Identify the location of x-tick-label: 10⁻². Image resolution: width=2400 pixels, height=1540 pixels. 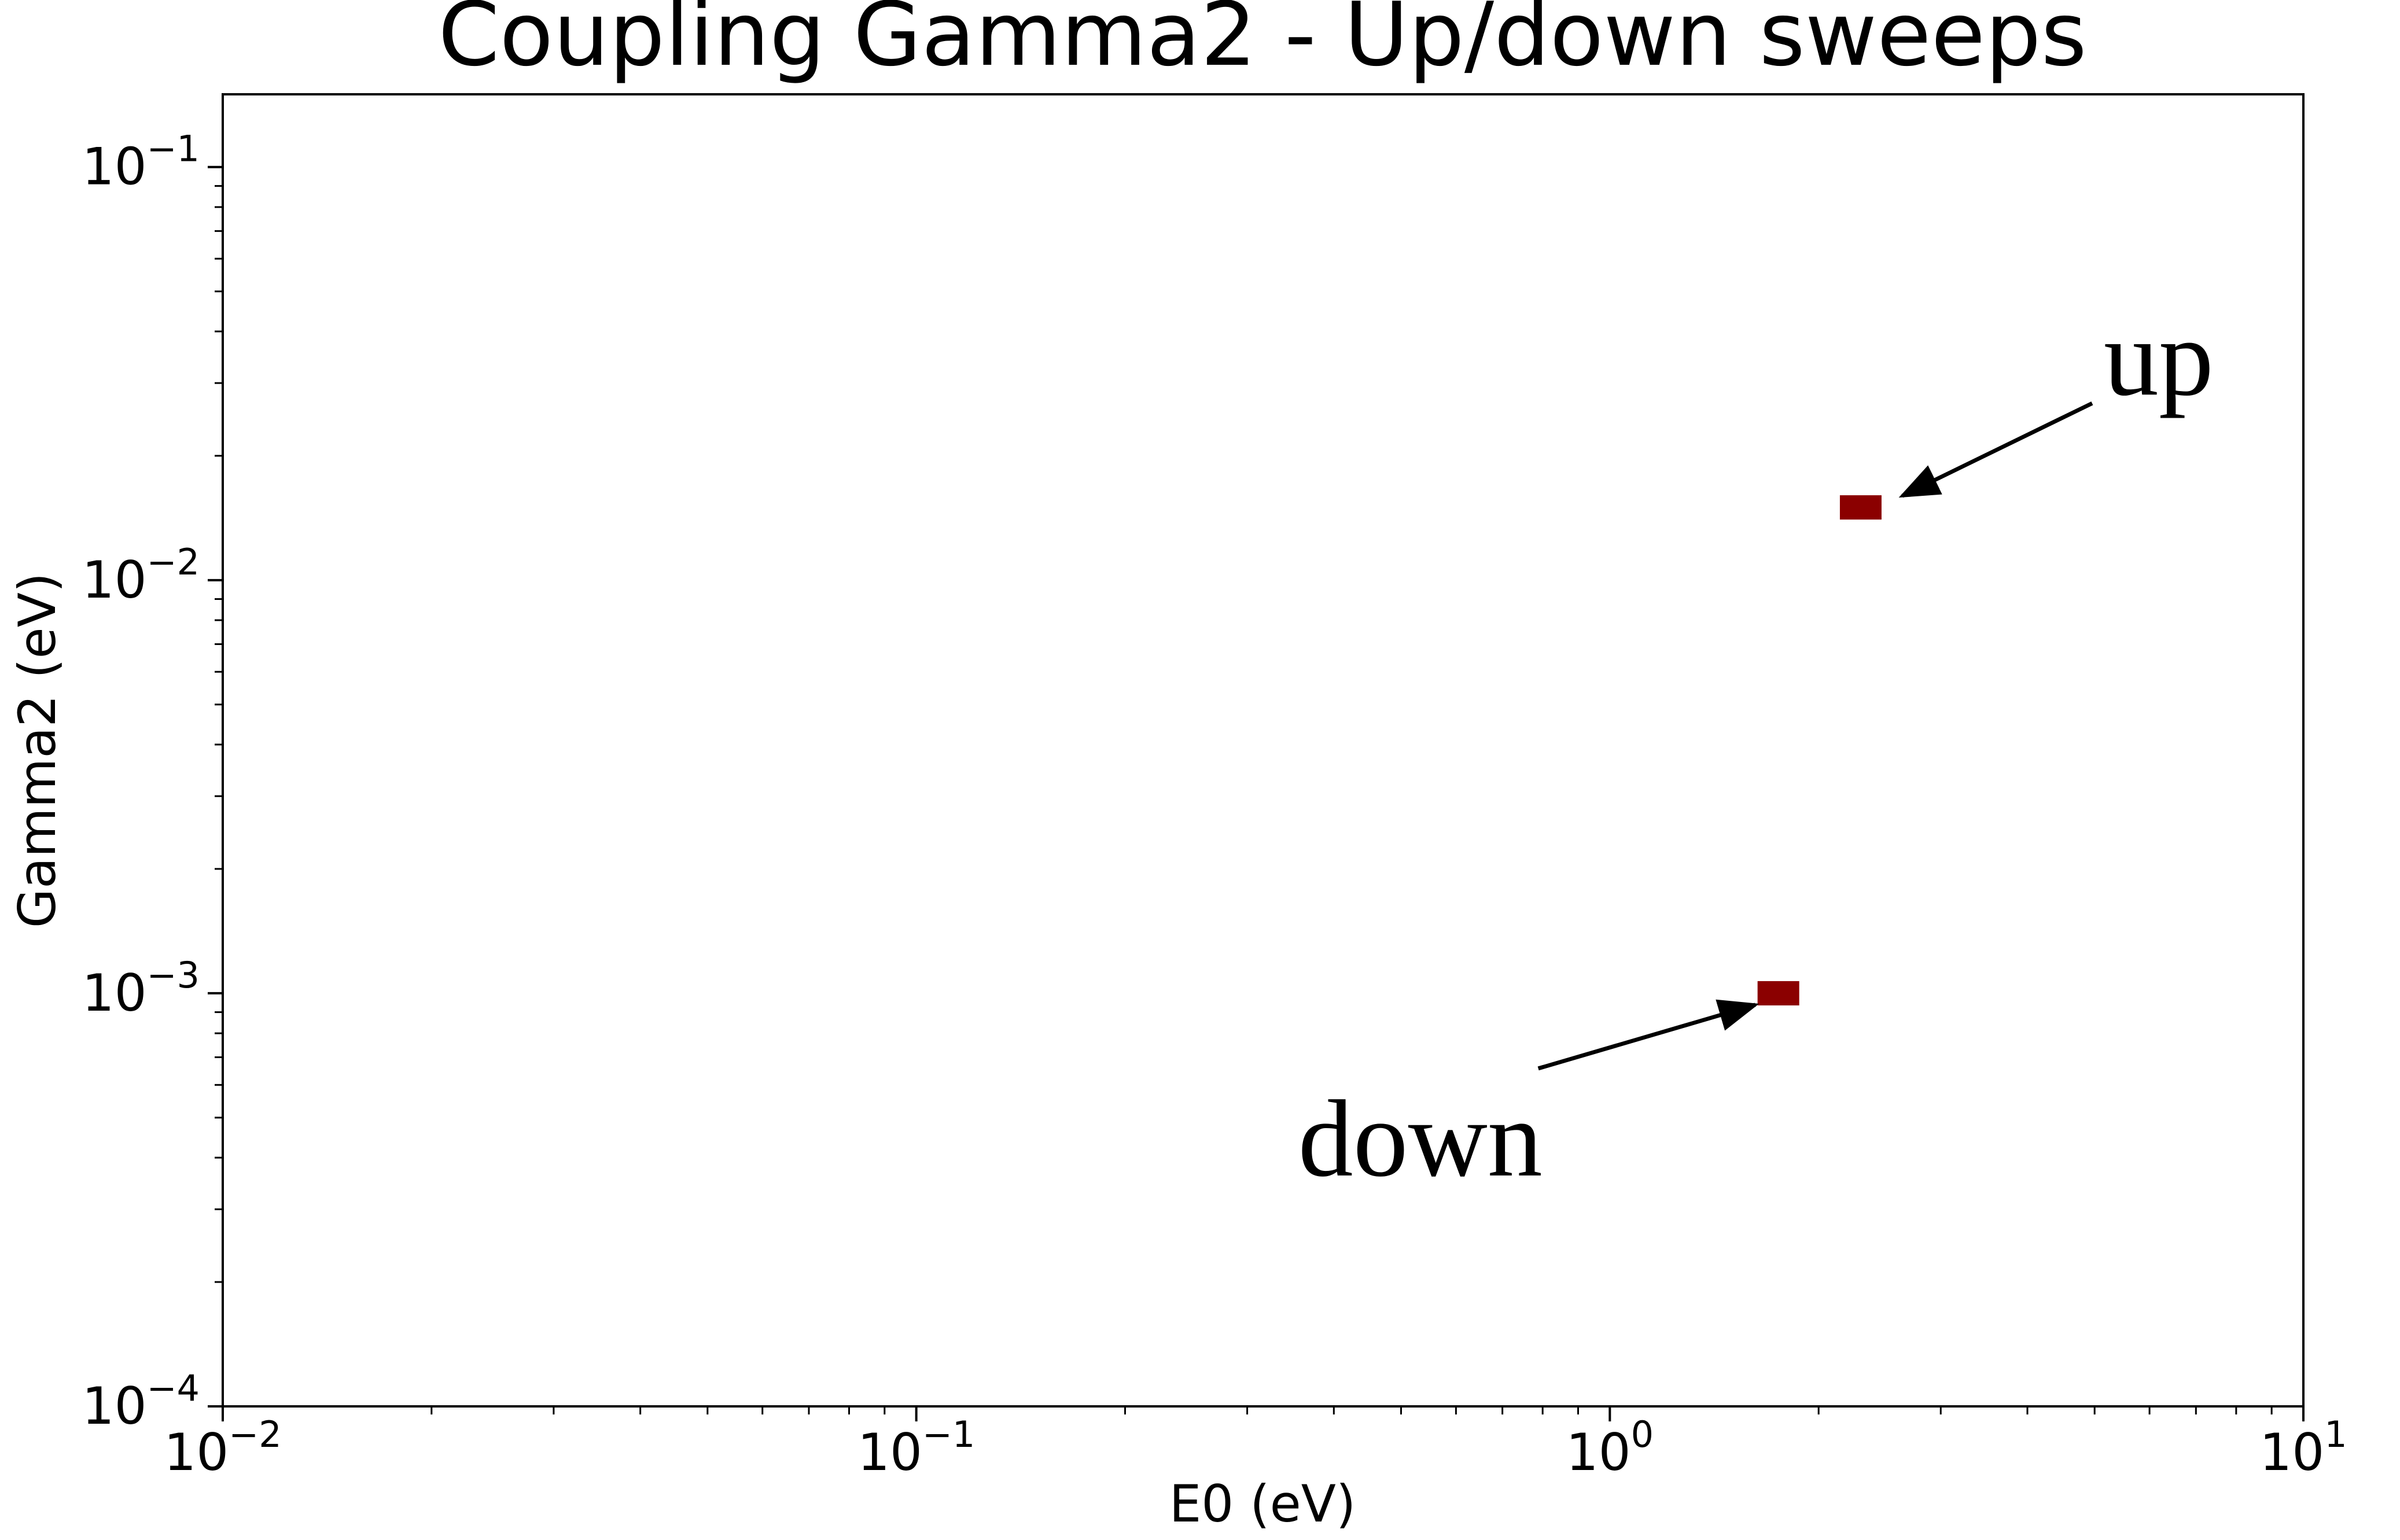
(222, 1447).